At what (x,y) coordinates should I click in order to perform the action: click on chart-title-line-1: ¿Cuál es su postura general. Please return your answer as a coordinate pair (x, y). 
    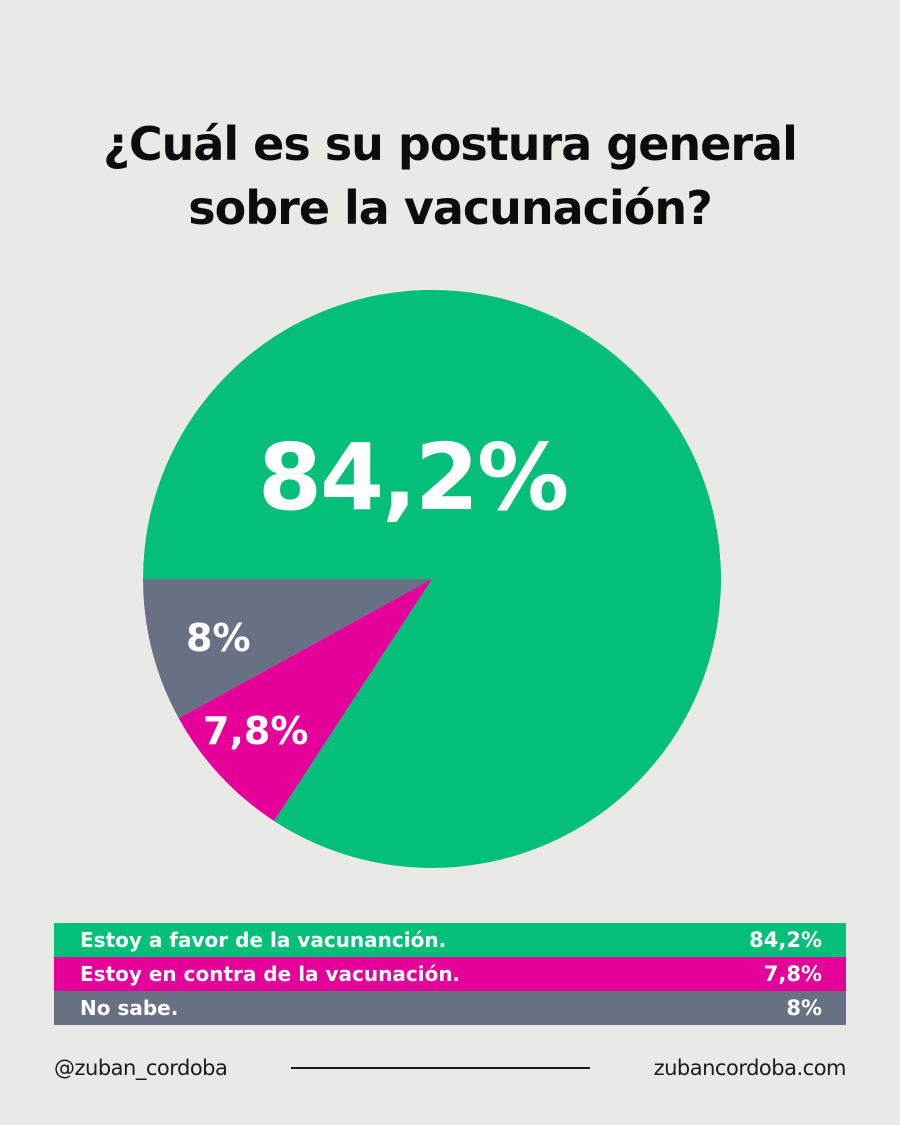
    Looking at the image, I should click on (450, 144).